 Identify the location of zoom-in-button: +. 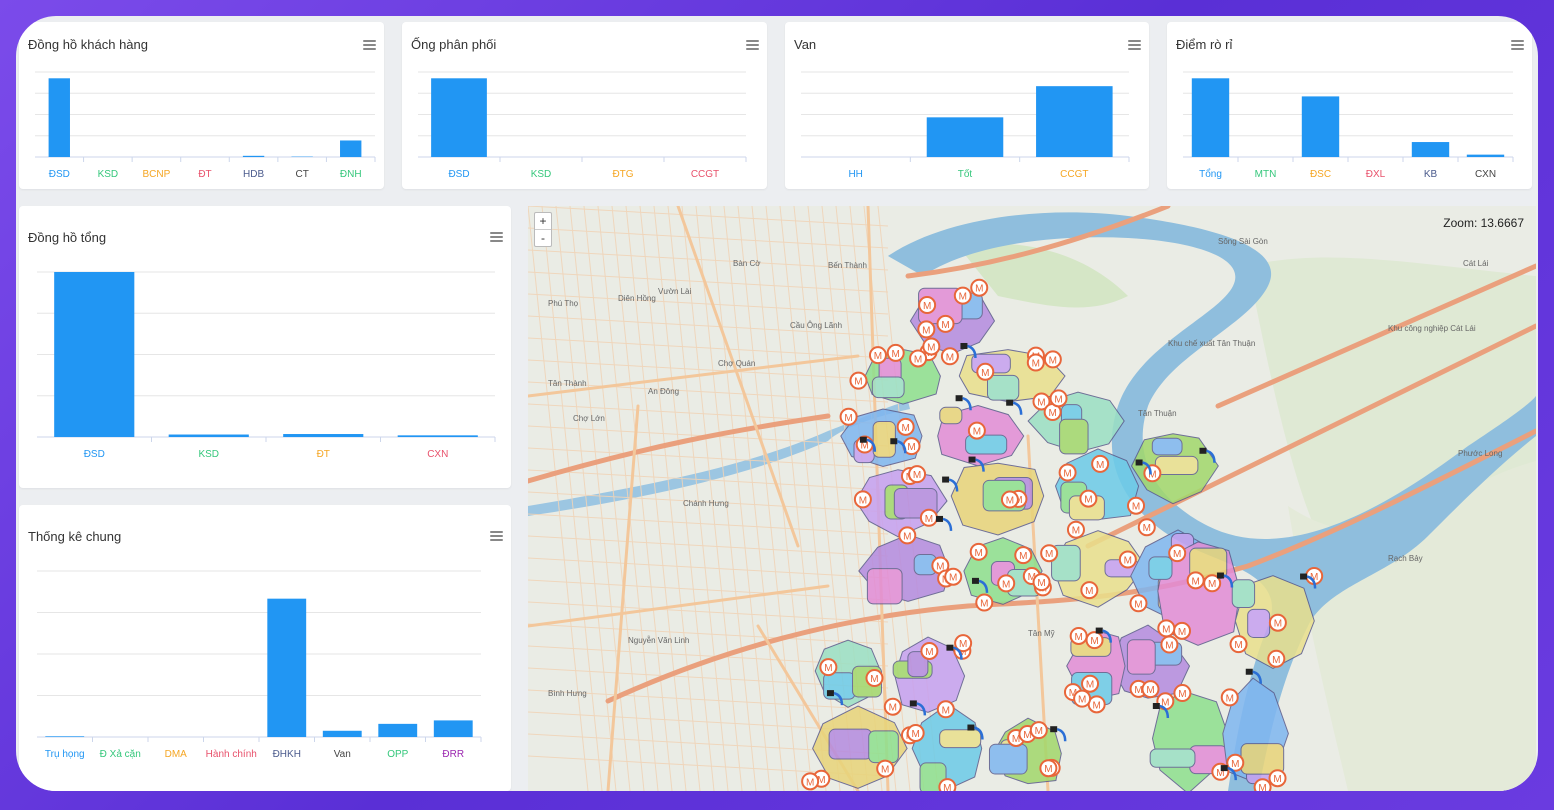
(543, 221).